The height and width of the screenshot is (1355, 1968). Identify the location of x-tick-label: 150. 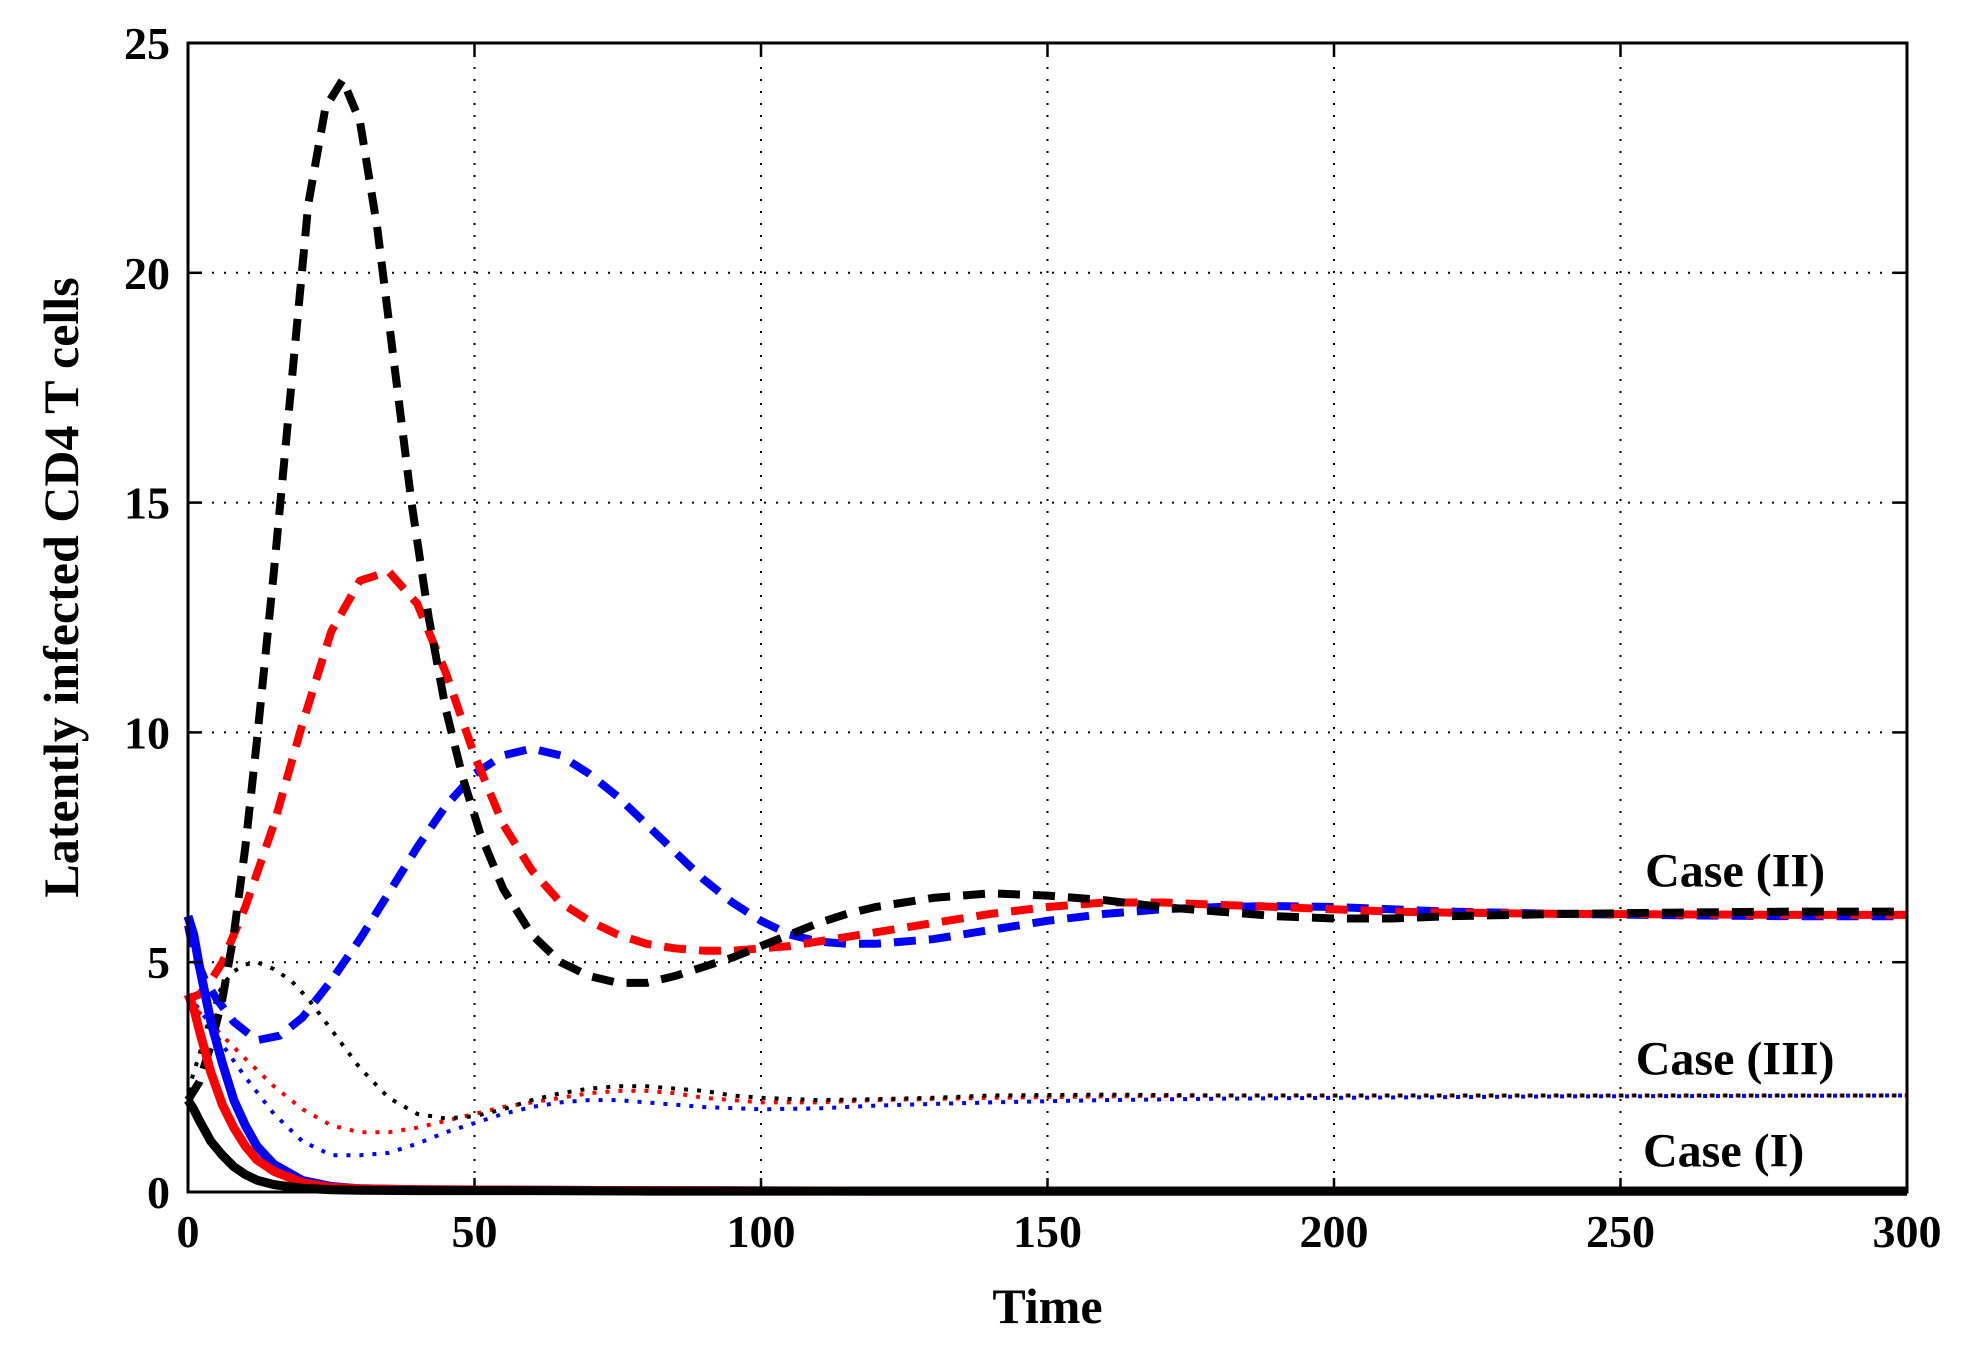
(1047, 1231).